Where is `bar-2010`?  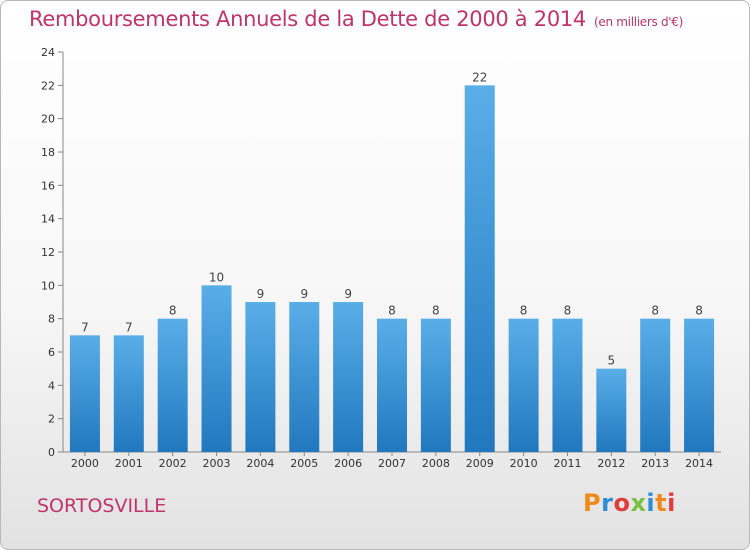
bar-2010 is located at coordinates (523, 385).